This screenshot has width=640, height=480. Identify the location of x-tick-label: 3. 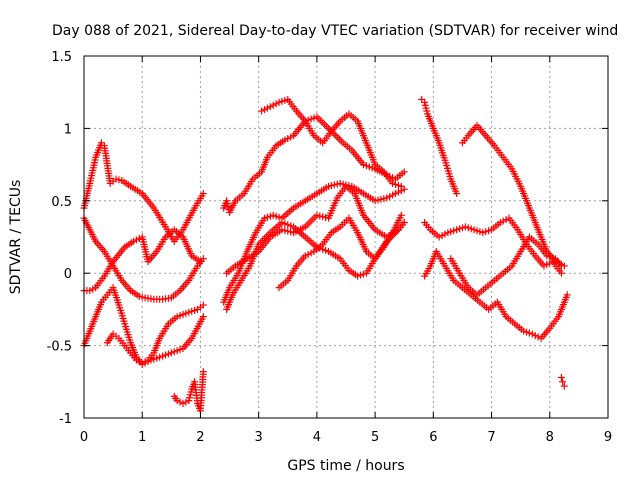
(259, 437).